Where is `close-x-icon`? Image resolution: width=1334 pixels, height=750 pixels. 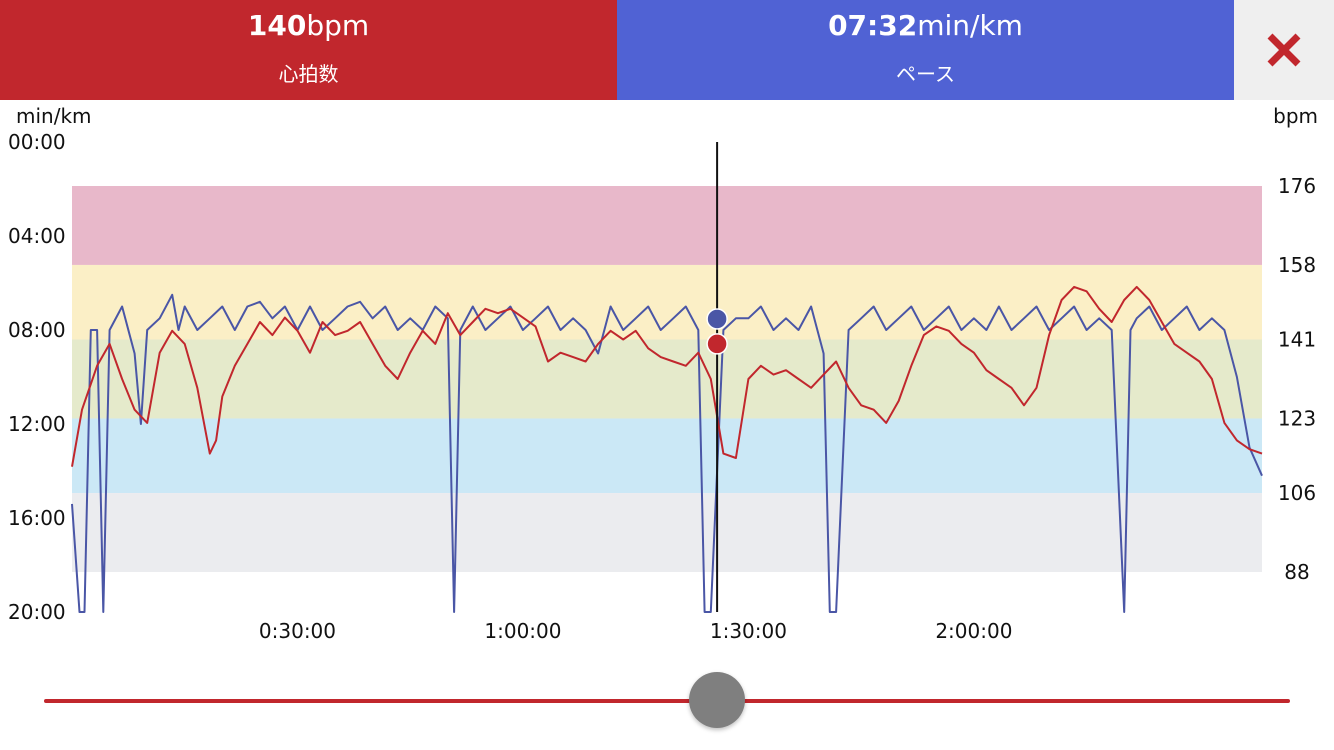
close-x-icon is located at coordinates (1284, 50).